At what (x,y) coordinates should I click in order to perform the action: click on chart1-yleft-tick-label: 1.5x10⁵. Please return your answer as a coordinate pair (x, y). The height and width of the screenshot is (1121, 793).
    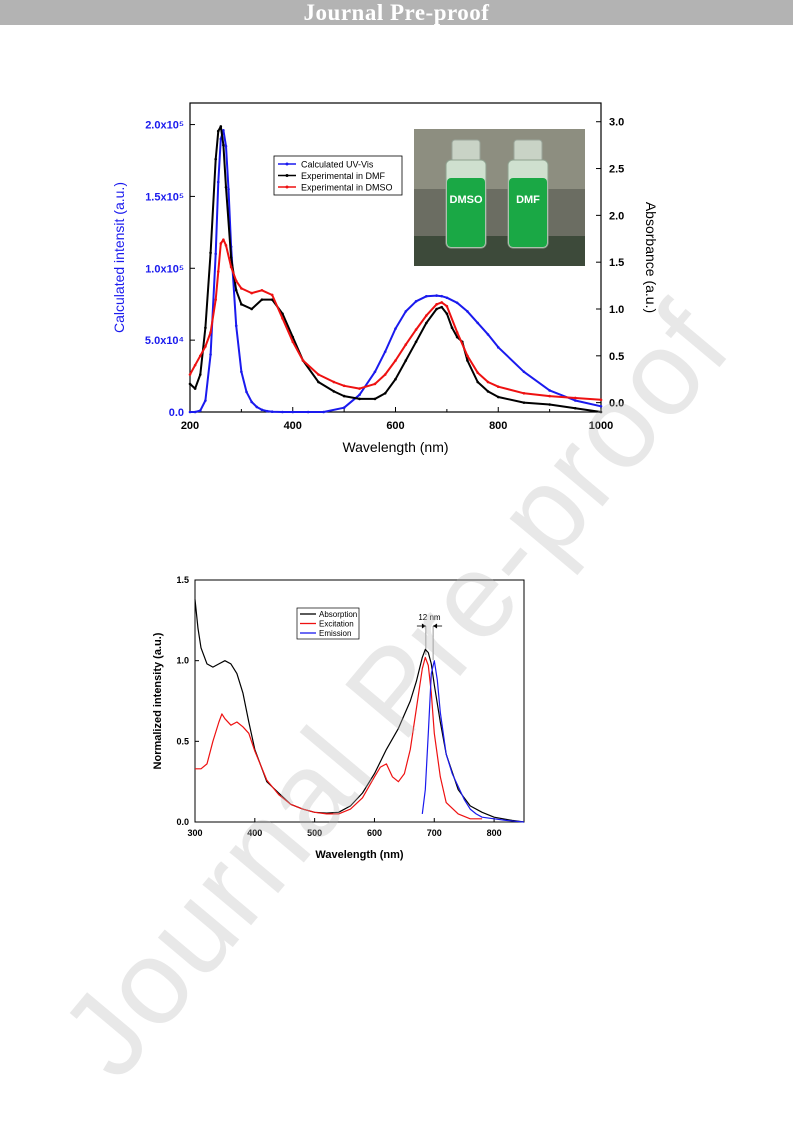
    Looking at the image, I should click on (164, 197).